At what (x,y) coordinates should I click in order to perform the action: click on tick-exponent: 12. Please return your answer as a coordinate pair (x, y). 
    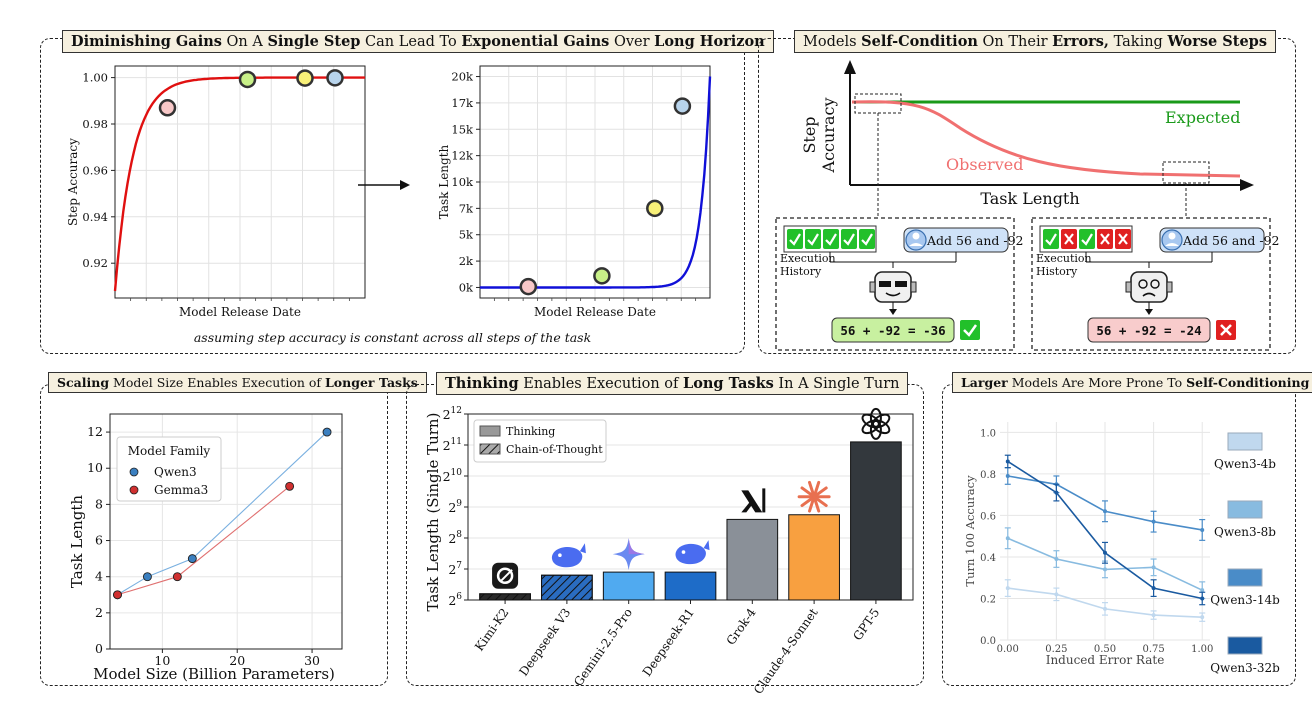
    Looking at the image, I should click on (456, 411).